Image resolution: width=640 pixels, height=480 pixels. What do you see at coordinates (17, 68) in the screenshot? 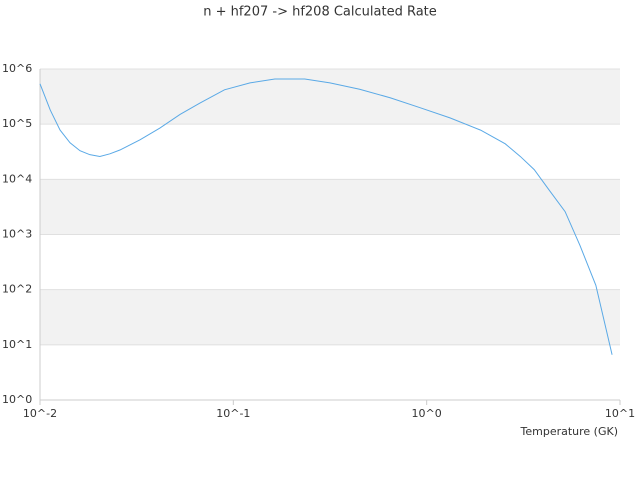
I see `y-tick-label: 10^6` at bounding box center [17, 68].